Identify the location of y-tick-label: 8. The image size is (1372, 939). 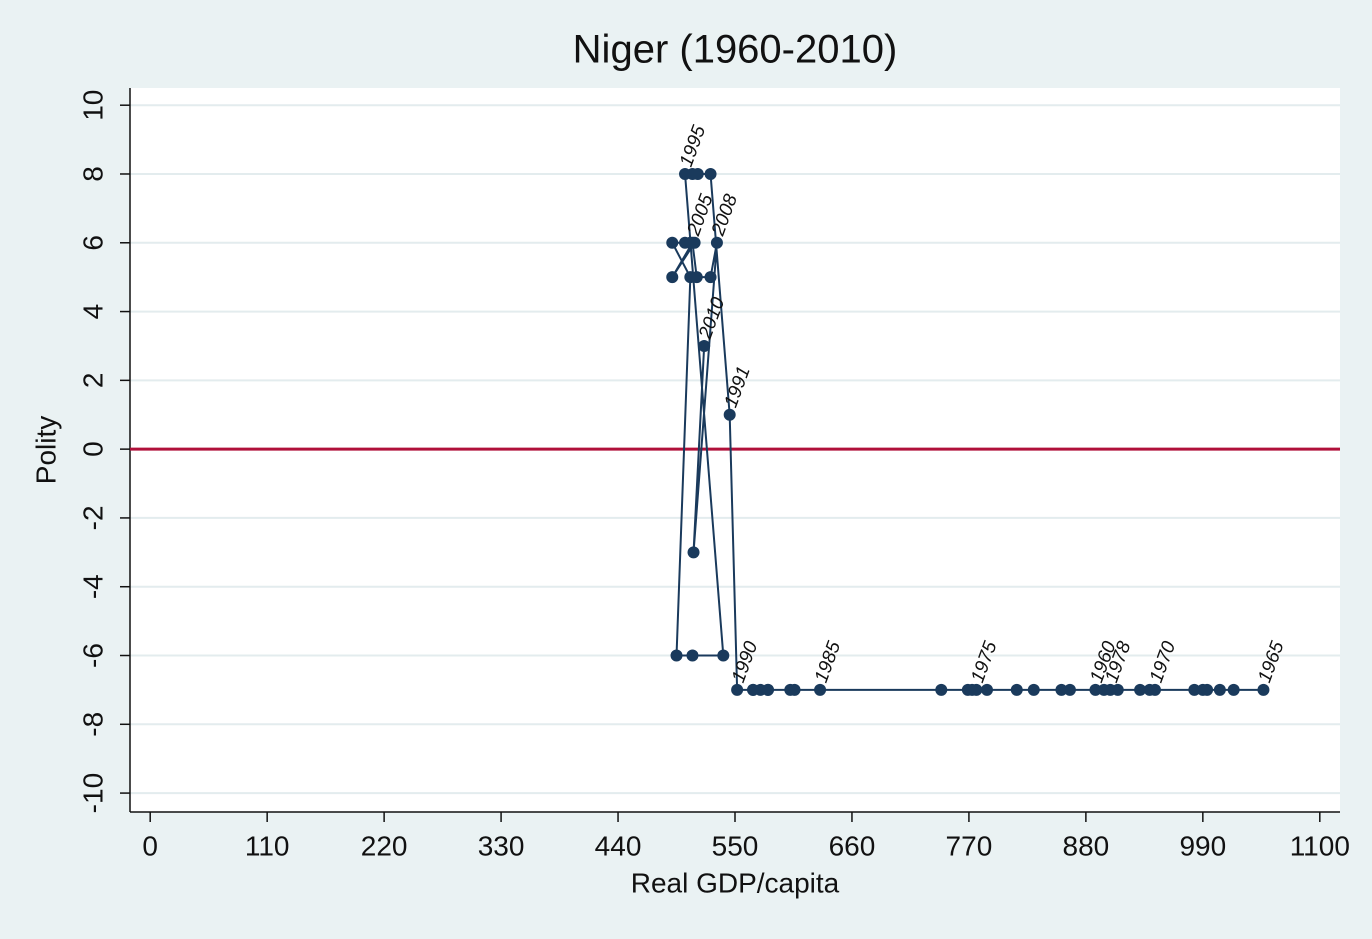
(92, 174).